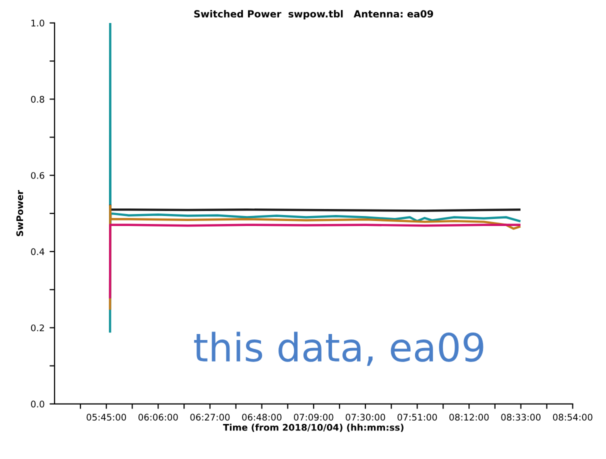 This screenshot has width=606, height=459. I want to click on y-tick-label: 0.0, so click(37, 404).